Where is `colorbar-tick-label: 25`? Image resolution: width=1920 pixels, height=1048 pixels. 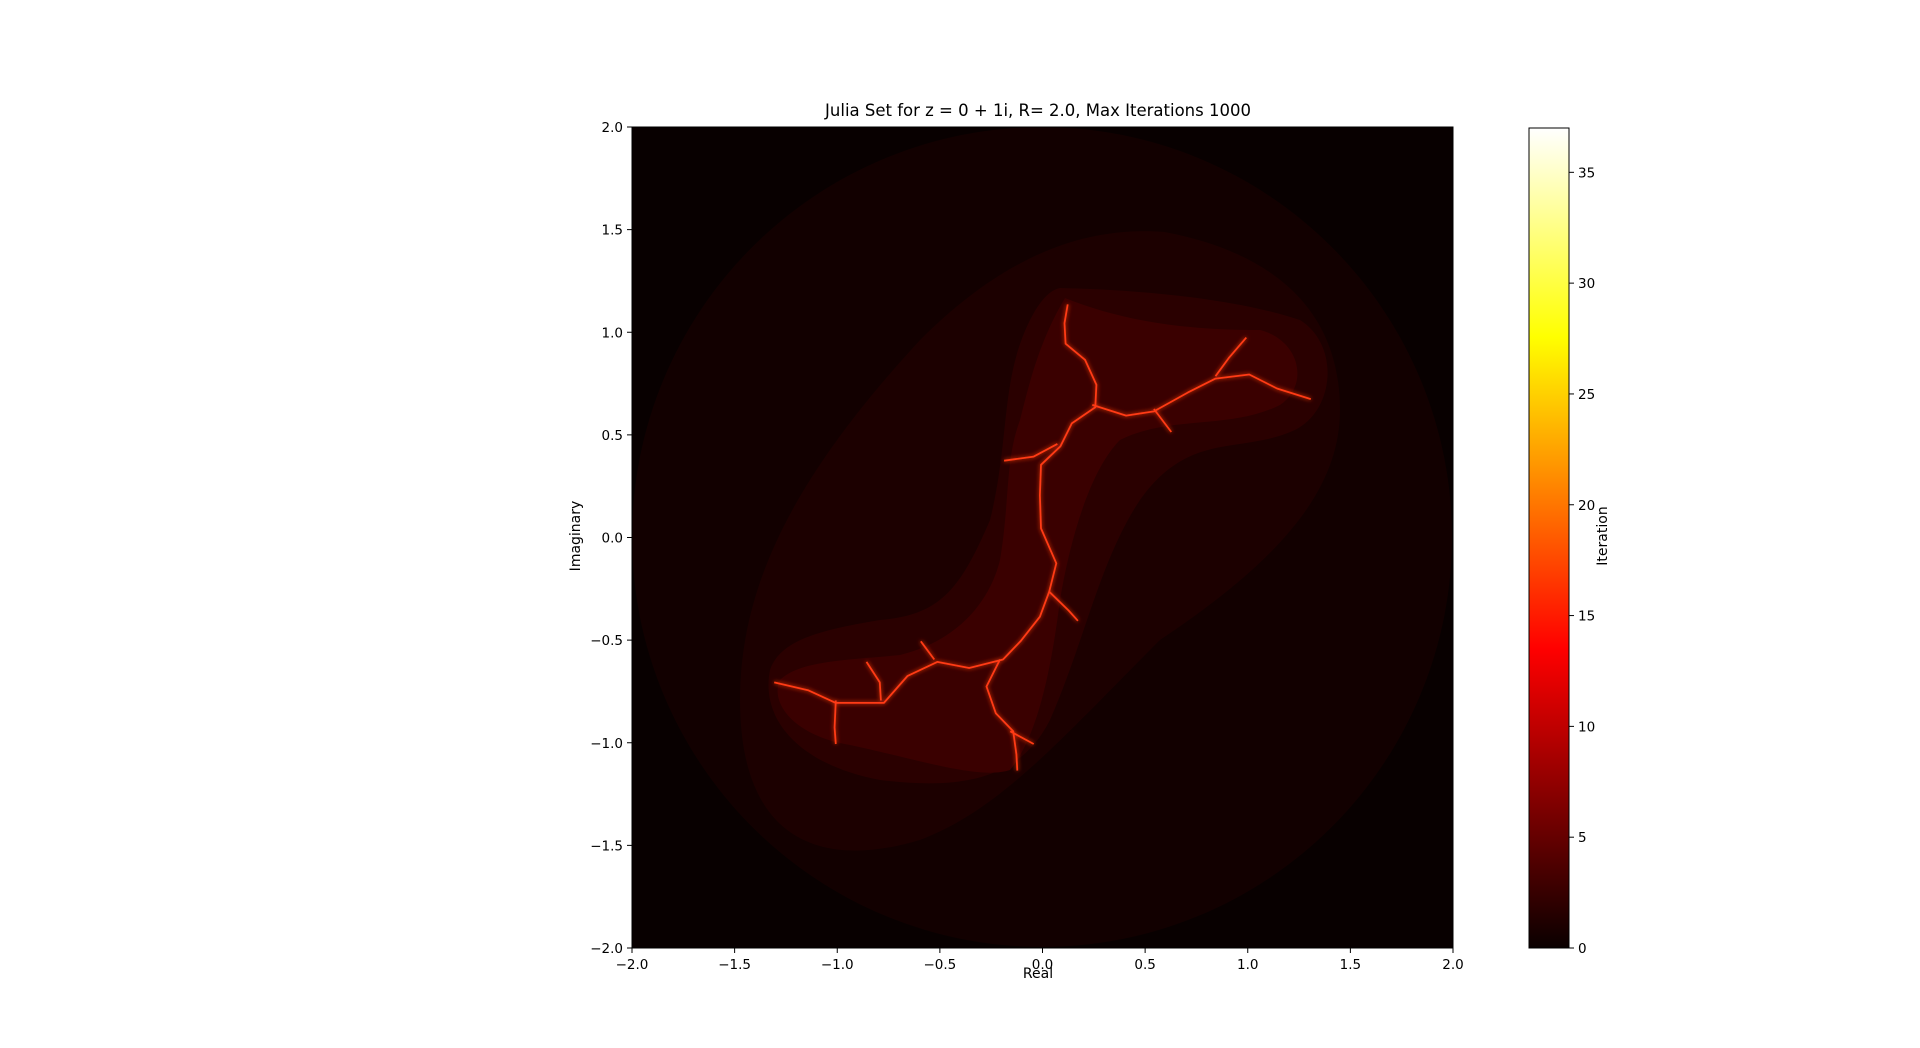
colorbar-tick-label: 25 is located at coordinates (1586, 395).